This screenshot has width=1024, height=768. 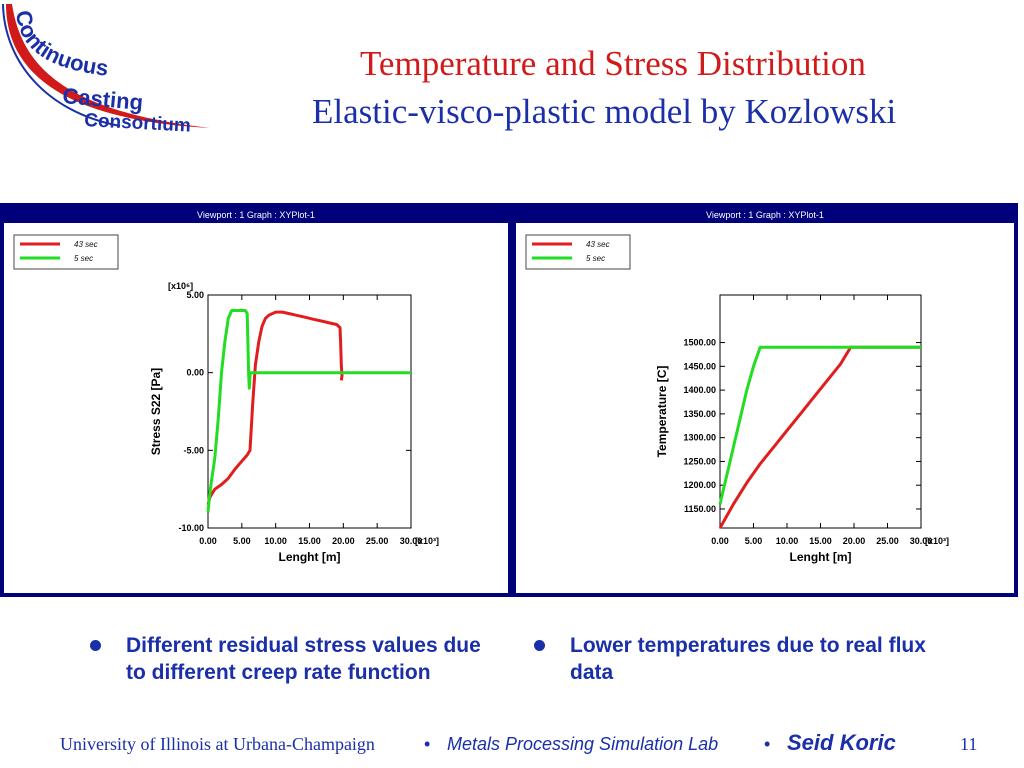 What do you see at coordinates (156, 411) in the screenshot?
I see `y-axis-label: Stress S22 [Pa]` at bounding box center [156, 411].